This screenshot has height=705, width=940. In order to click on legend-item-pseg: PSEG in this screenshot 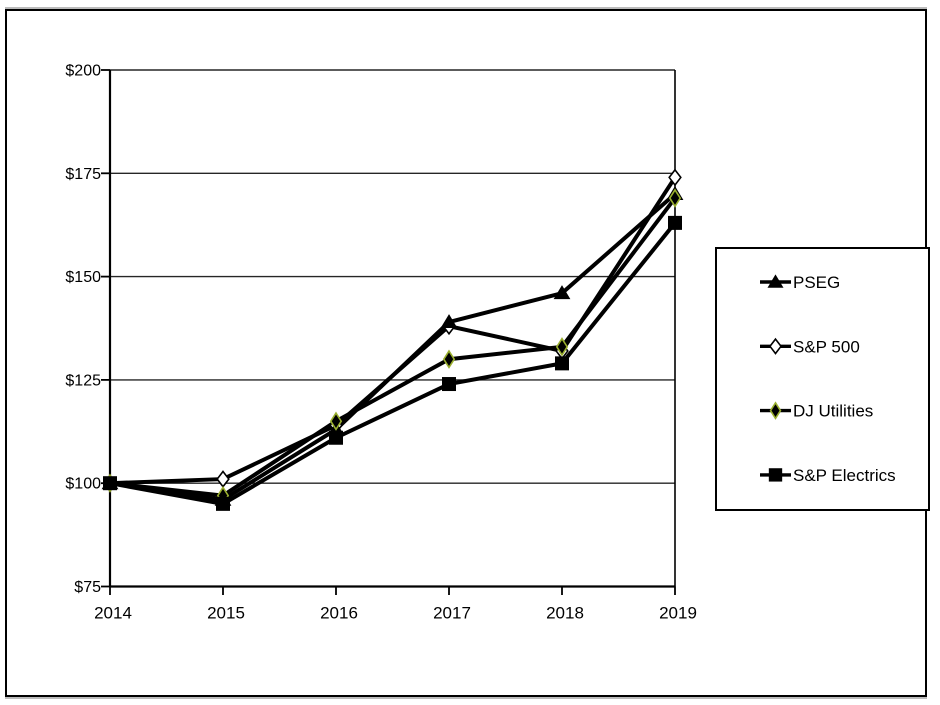, I will do `click(800, 282)`.